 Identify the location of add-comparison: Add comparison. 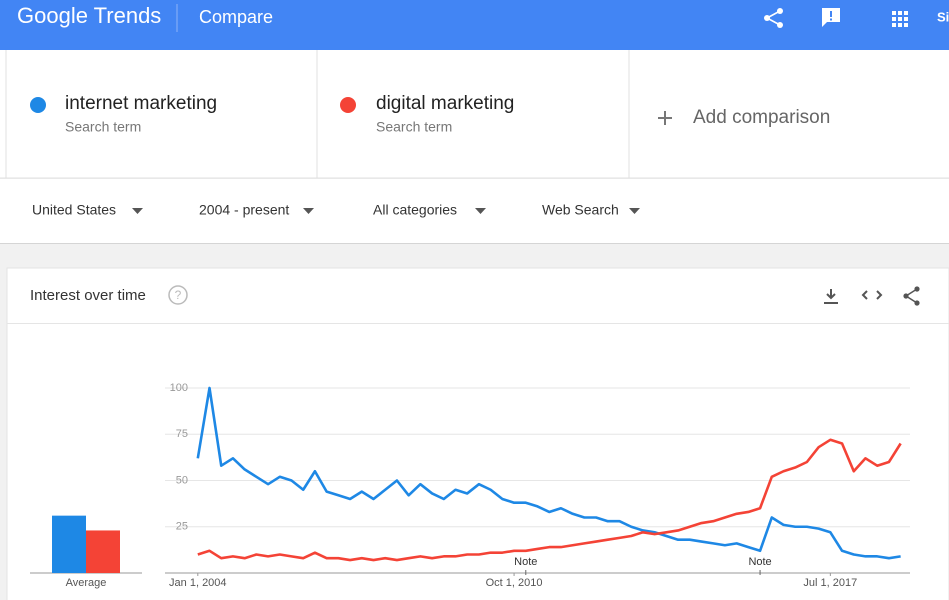
(761, 117).